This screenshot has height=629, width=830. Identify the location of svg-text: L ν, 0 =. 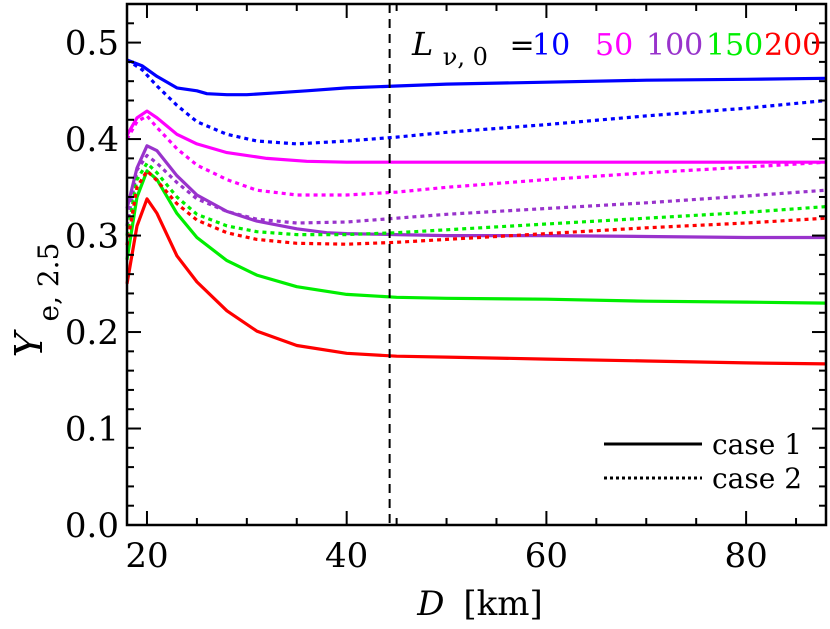
(473, 49).